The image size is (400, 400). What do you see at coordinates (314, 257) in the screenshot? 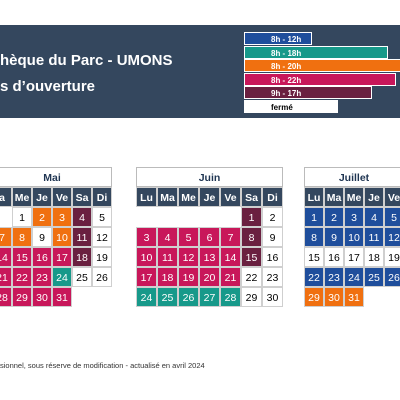
I see `day-cell: 15` at bounding box center [314, 257].